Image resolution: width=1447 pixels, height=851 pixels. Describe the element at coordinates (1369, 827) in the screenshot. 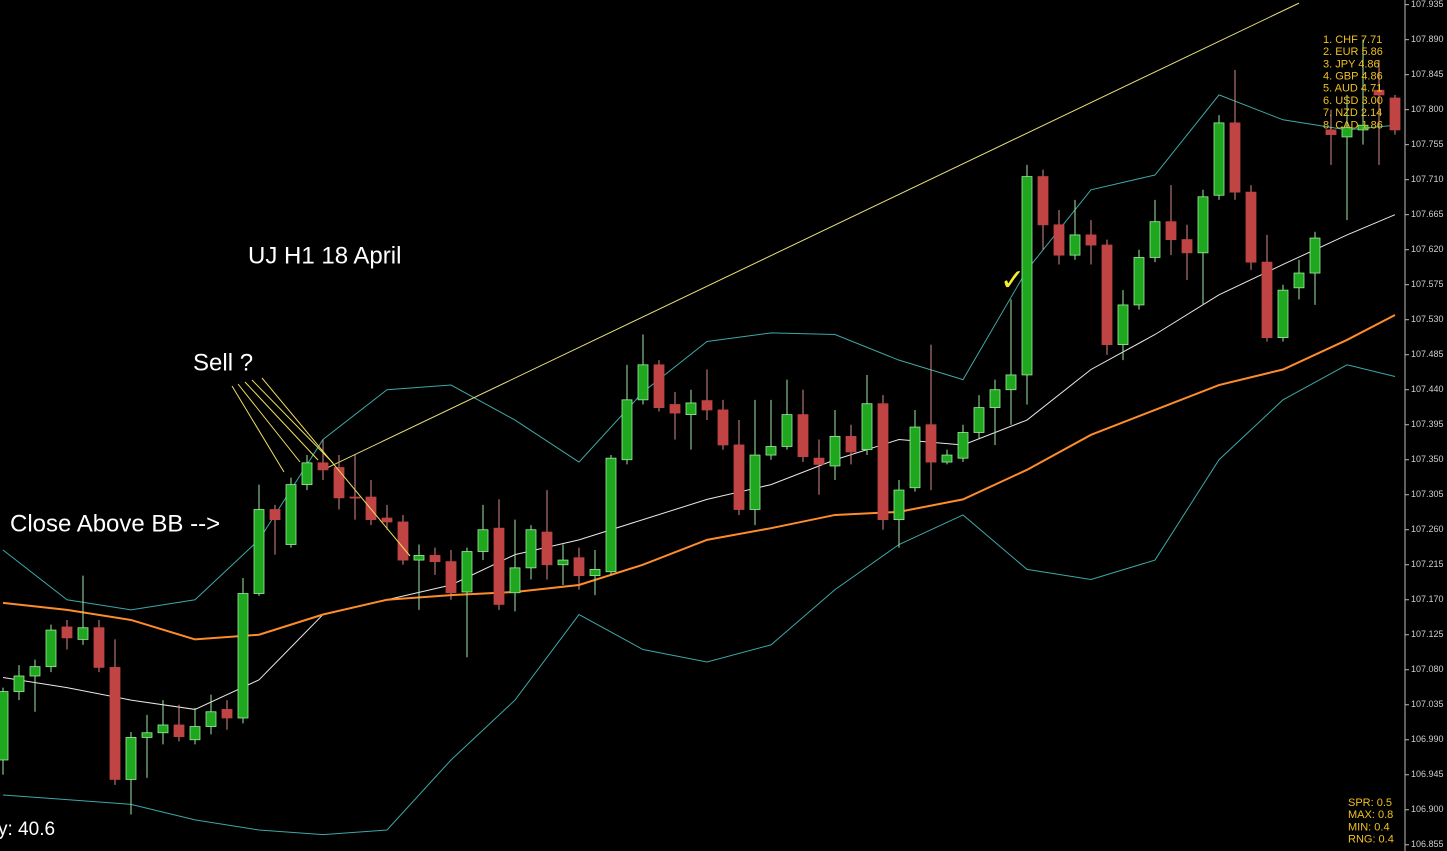

I see `spread-row: MIN: 0.4` at that location.